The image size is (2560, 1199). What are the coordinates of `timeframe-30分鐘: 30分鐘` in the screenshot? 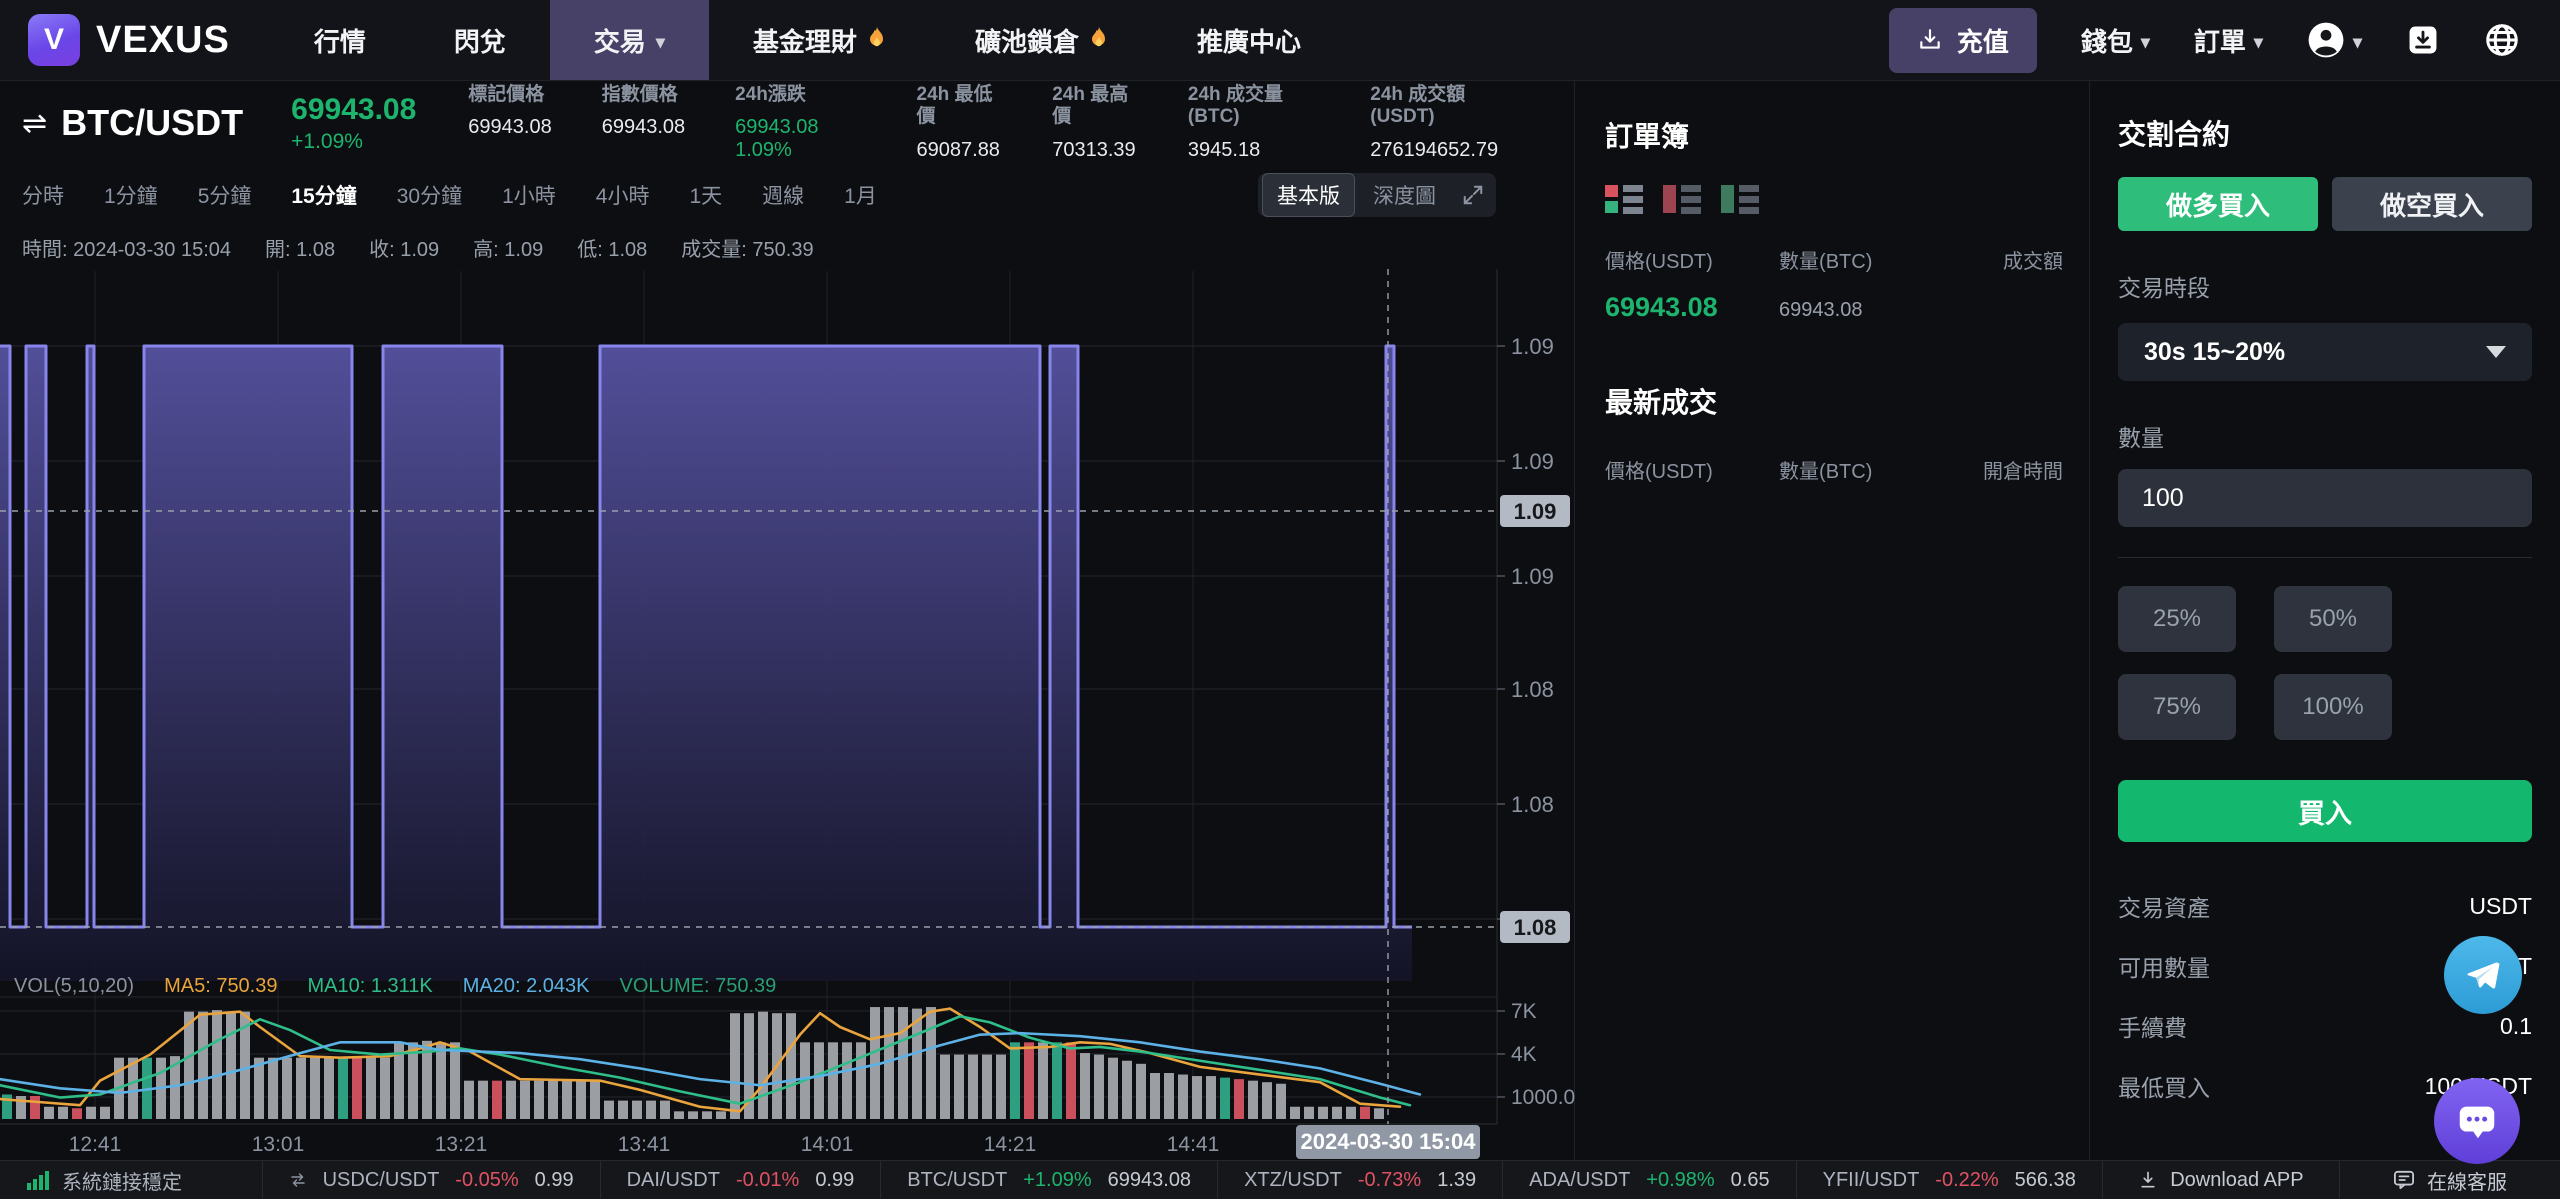 It's located at (429, 196).